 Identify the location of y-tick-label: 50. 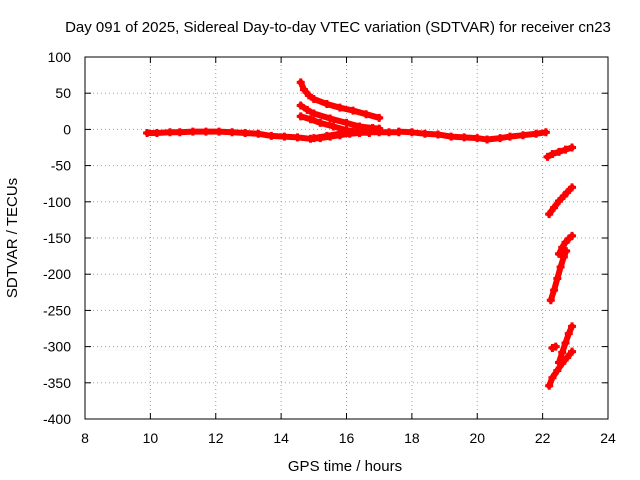
(63, 93).